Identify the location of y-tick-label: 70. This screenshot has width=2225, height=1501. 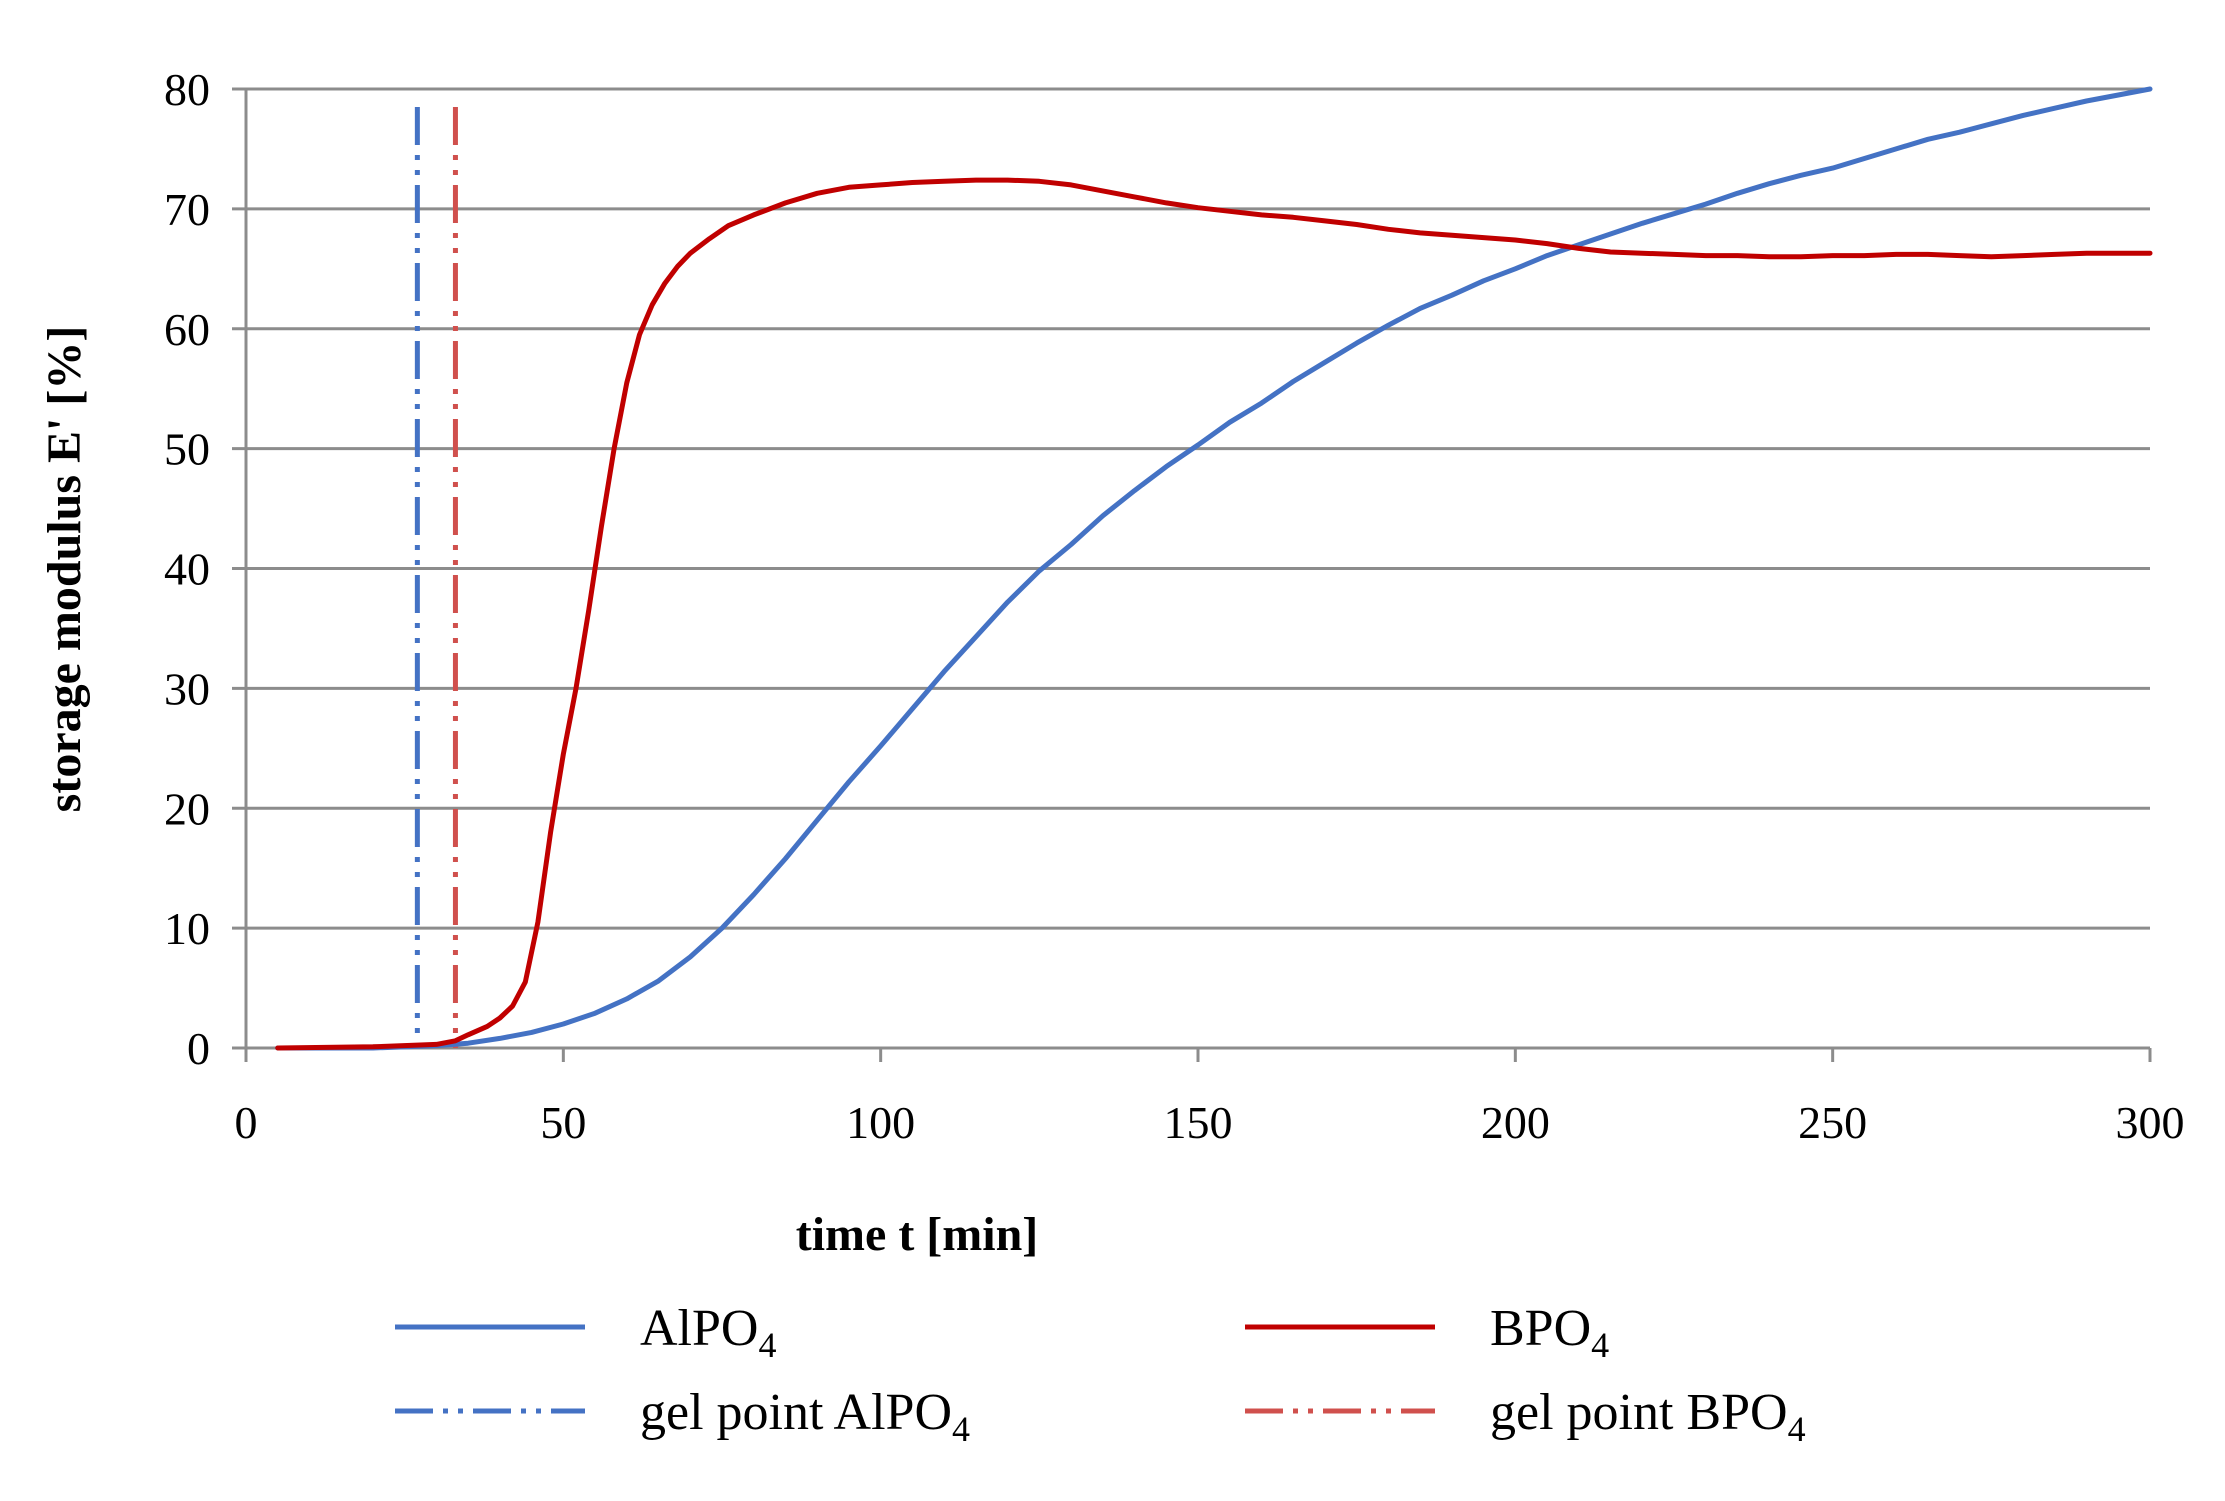
(187, 209).